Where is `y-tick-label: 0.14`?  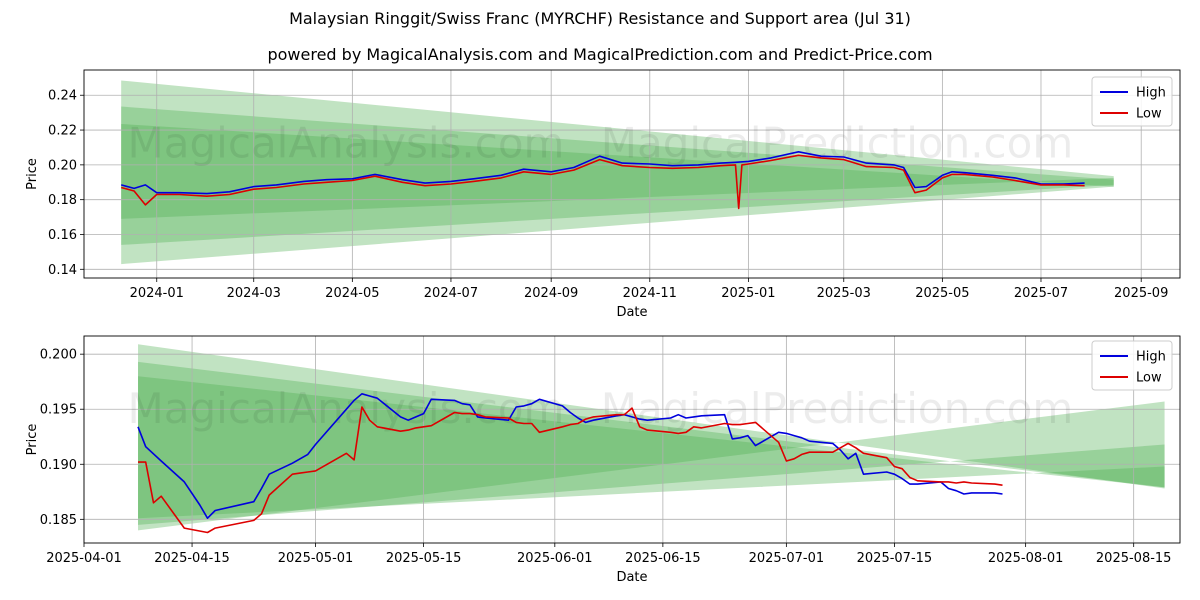
y-tick-label: 0.14 is located at coordinates (62, 270).